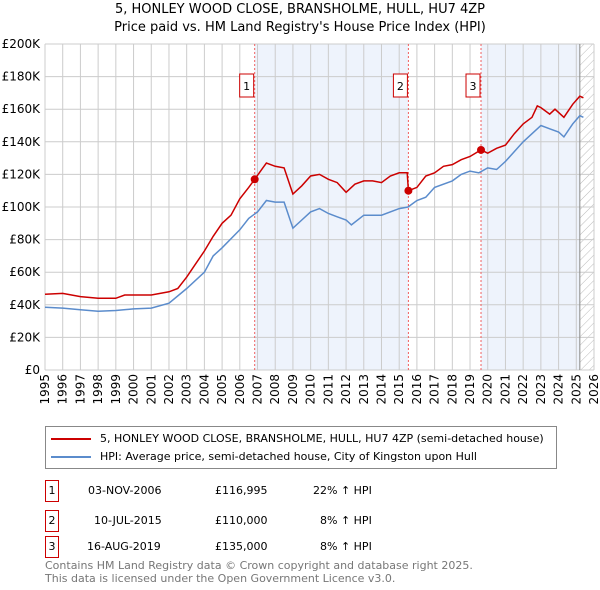 The height and width of the screenshot is (590, 600). I want to click on sale-label: 2, so click(400, 86).